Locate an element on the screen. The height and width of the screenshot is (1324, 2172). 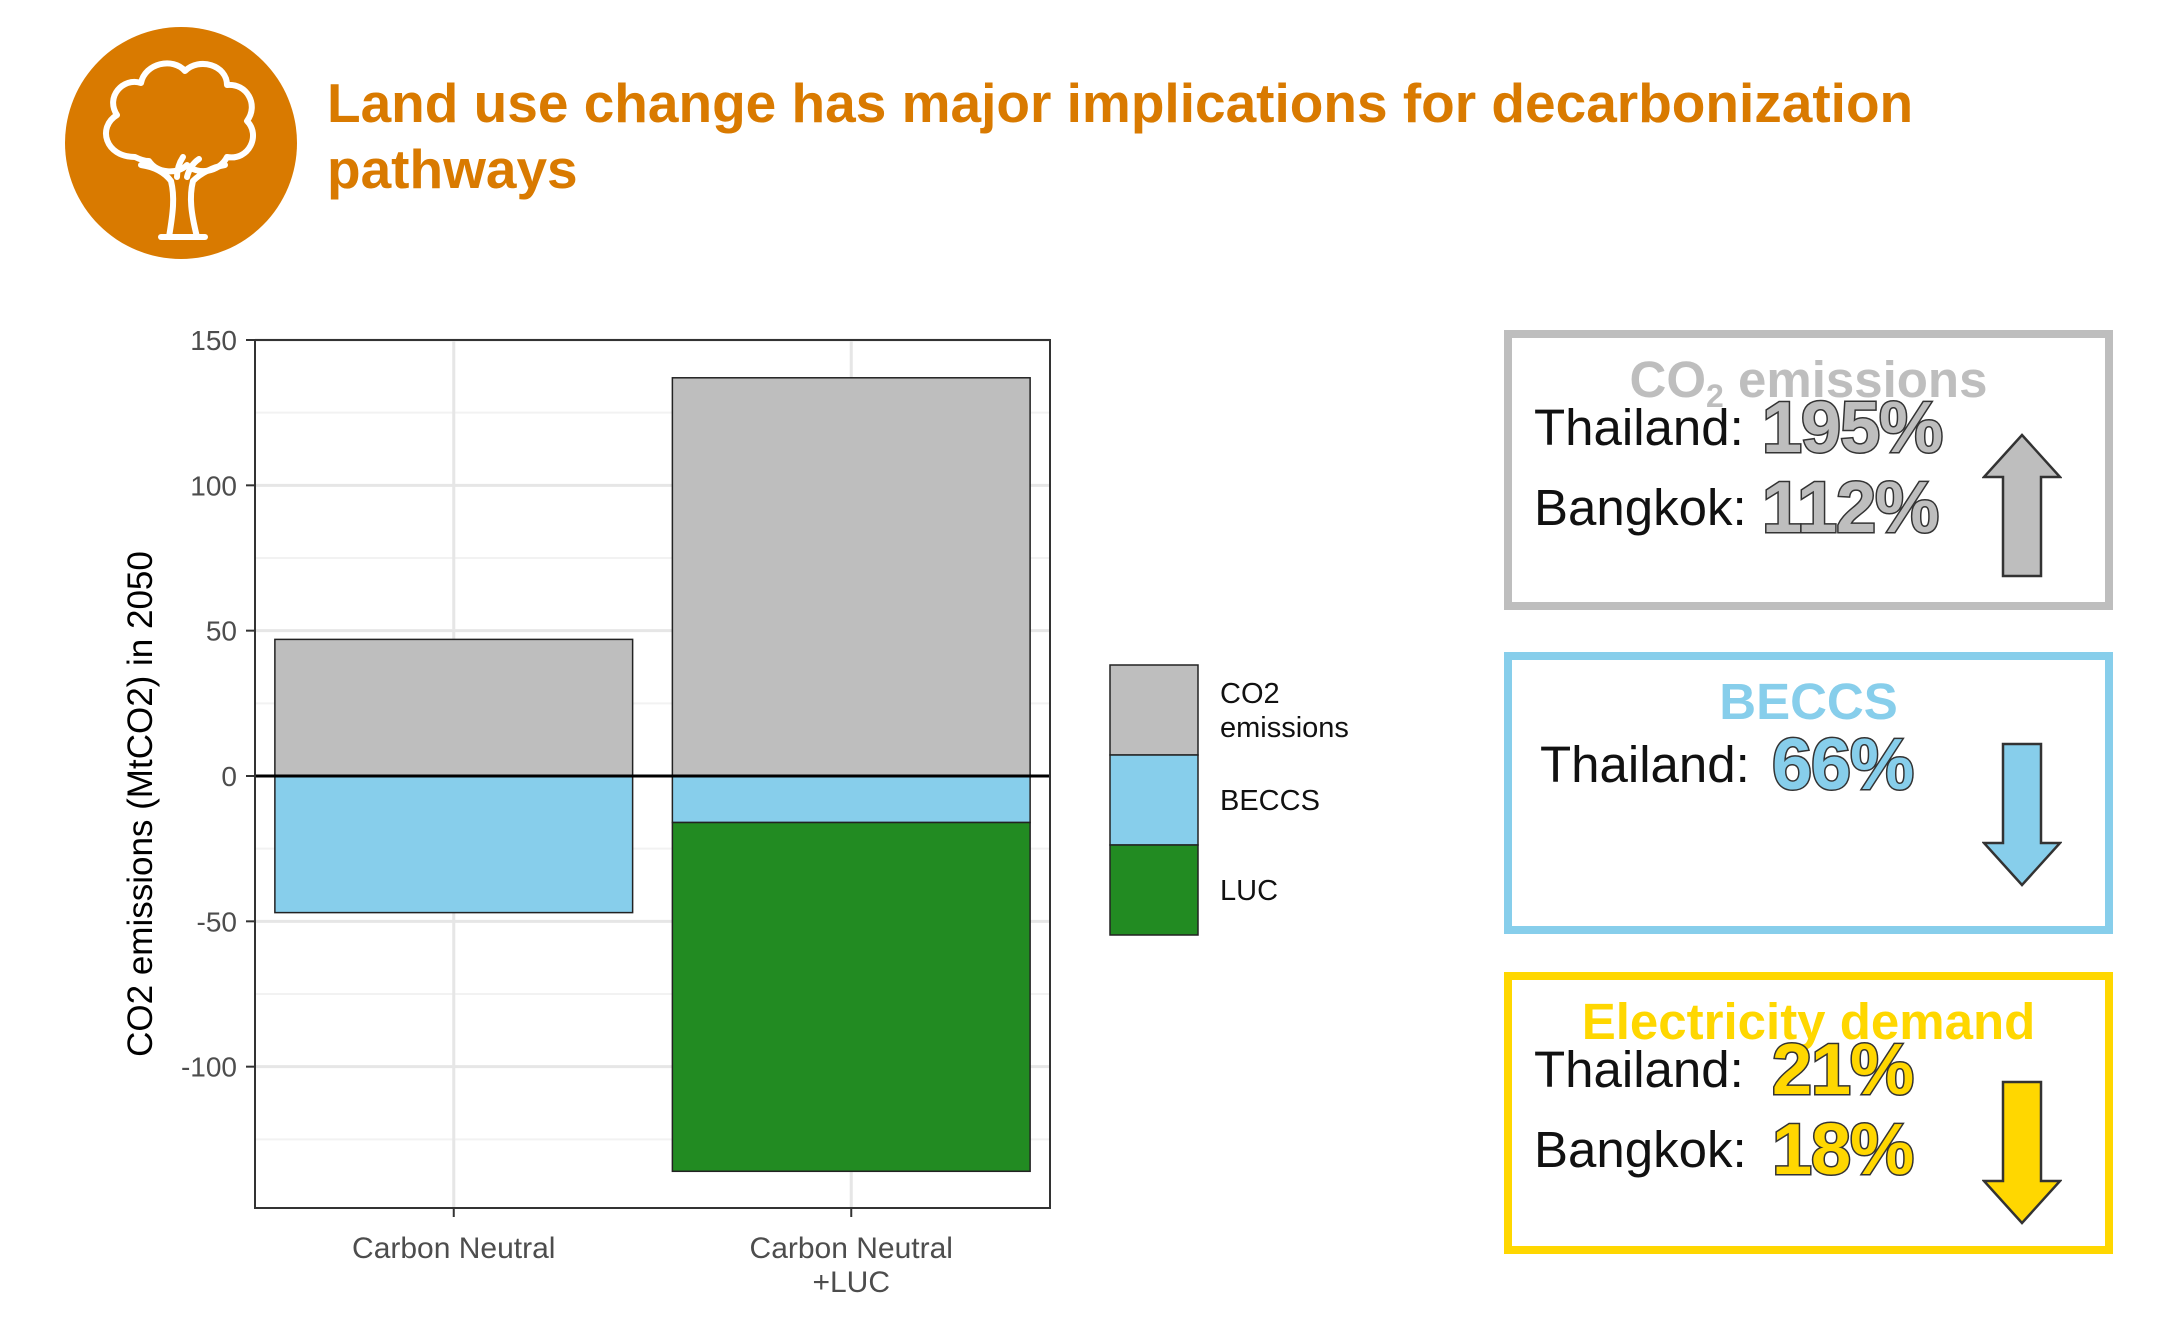
percent-change-value: 21% is located at coordinates (1842, 1070).